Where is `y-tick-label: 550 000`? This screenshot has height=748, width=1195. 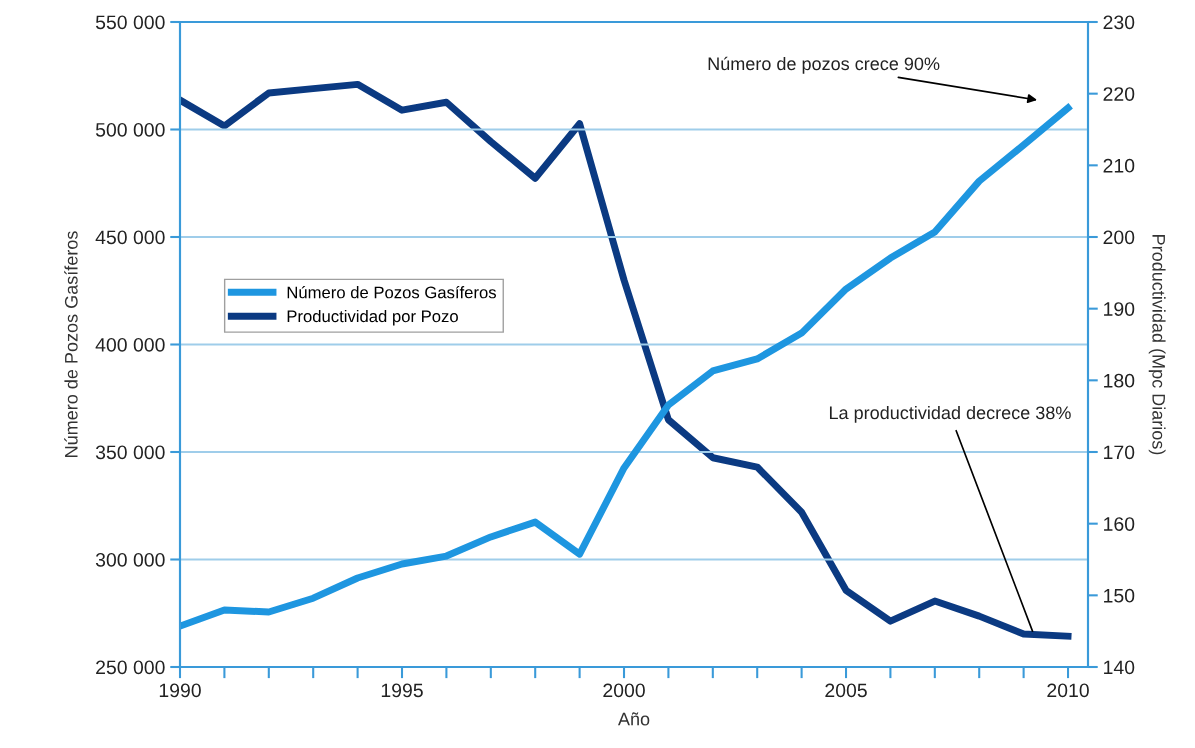 y-tick-label: 550 000 is located at coordinates (130, 22).